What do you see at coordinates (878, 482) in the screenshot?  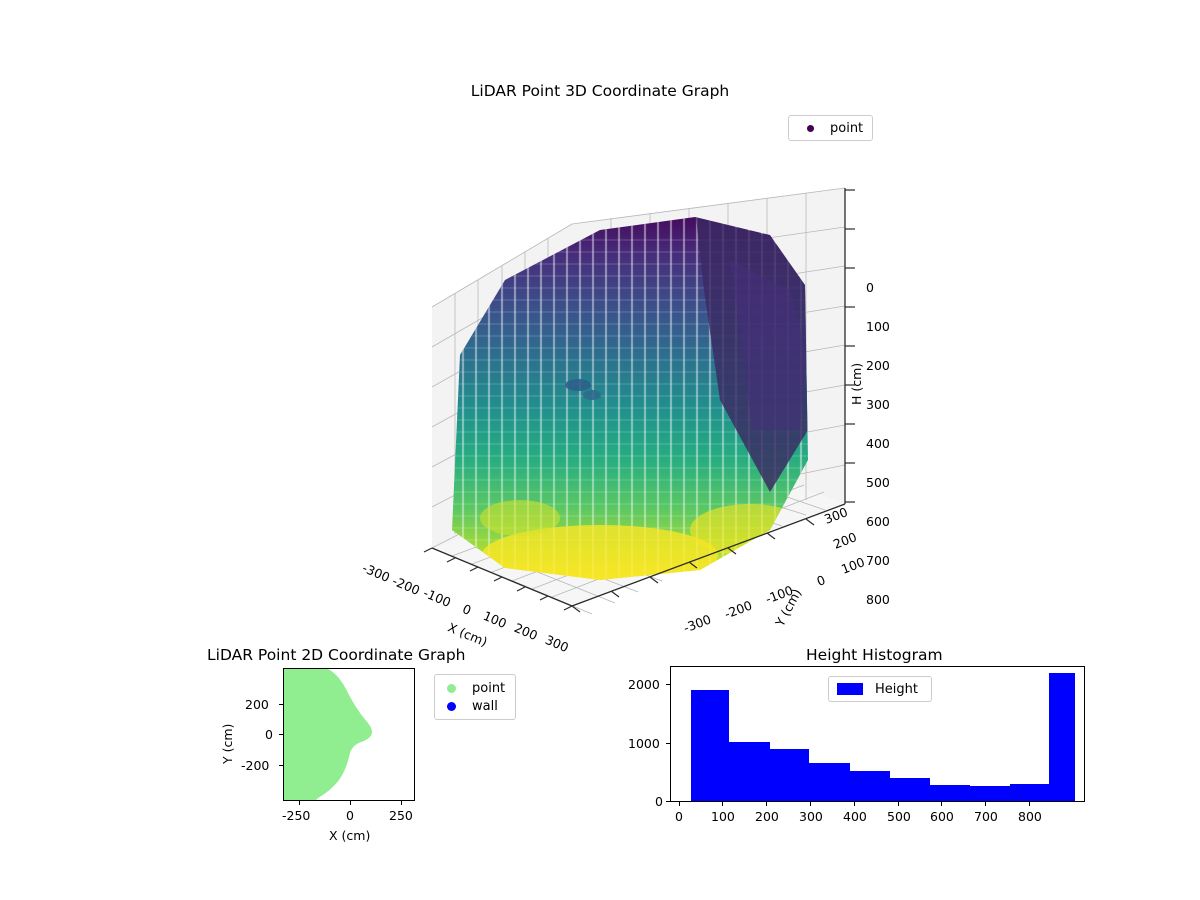 I see `plot-3d-ztick-5: 500` at bounding box center [878, 482].